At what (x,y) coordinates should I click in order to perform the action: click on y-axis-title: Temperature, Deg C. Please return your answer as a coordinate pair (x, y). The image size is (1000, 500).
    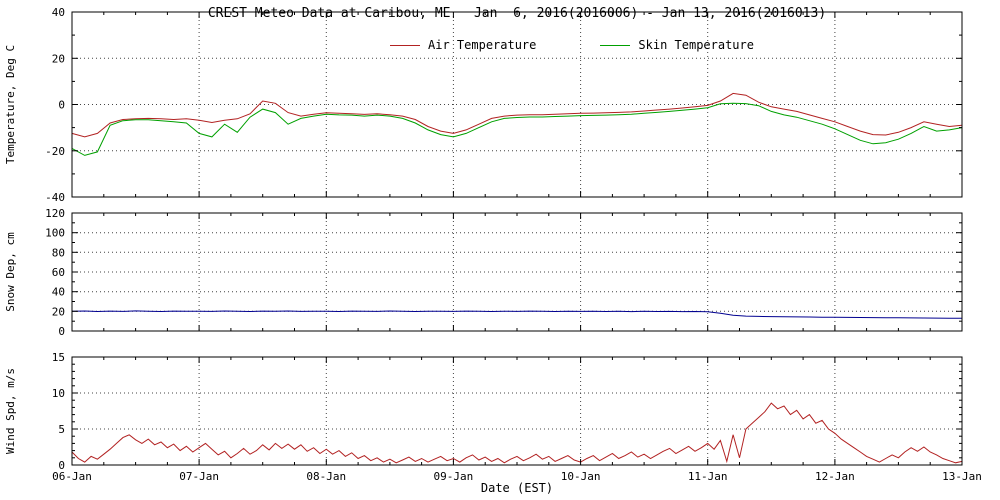
    Looking at the image, I should click on (10, 104).